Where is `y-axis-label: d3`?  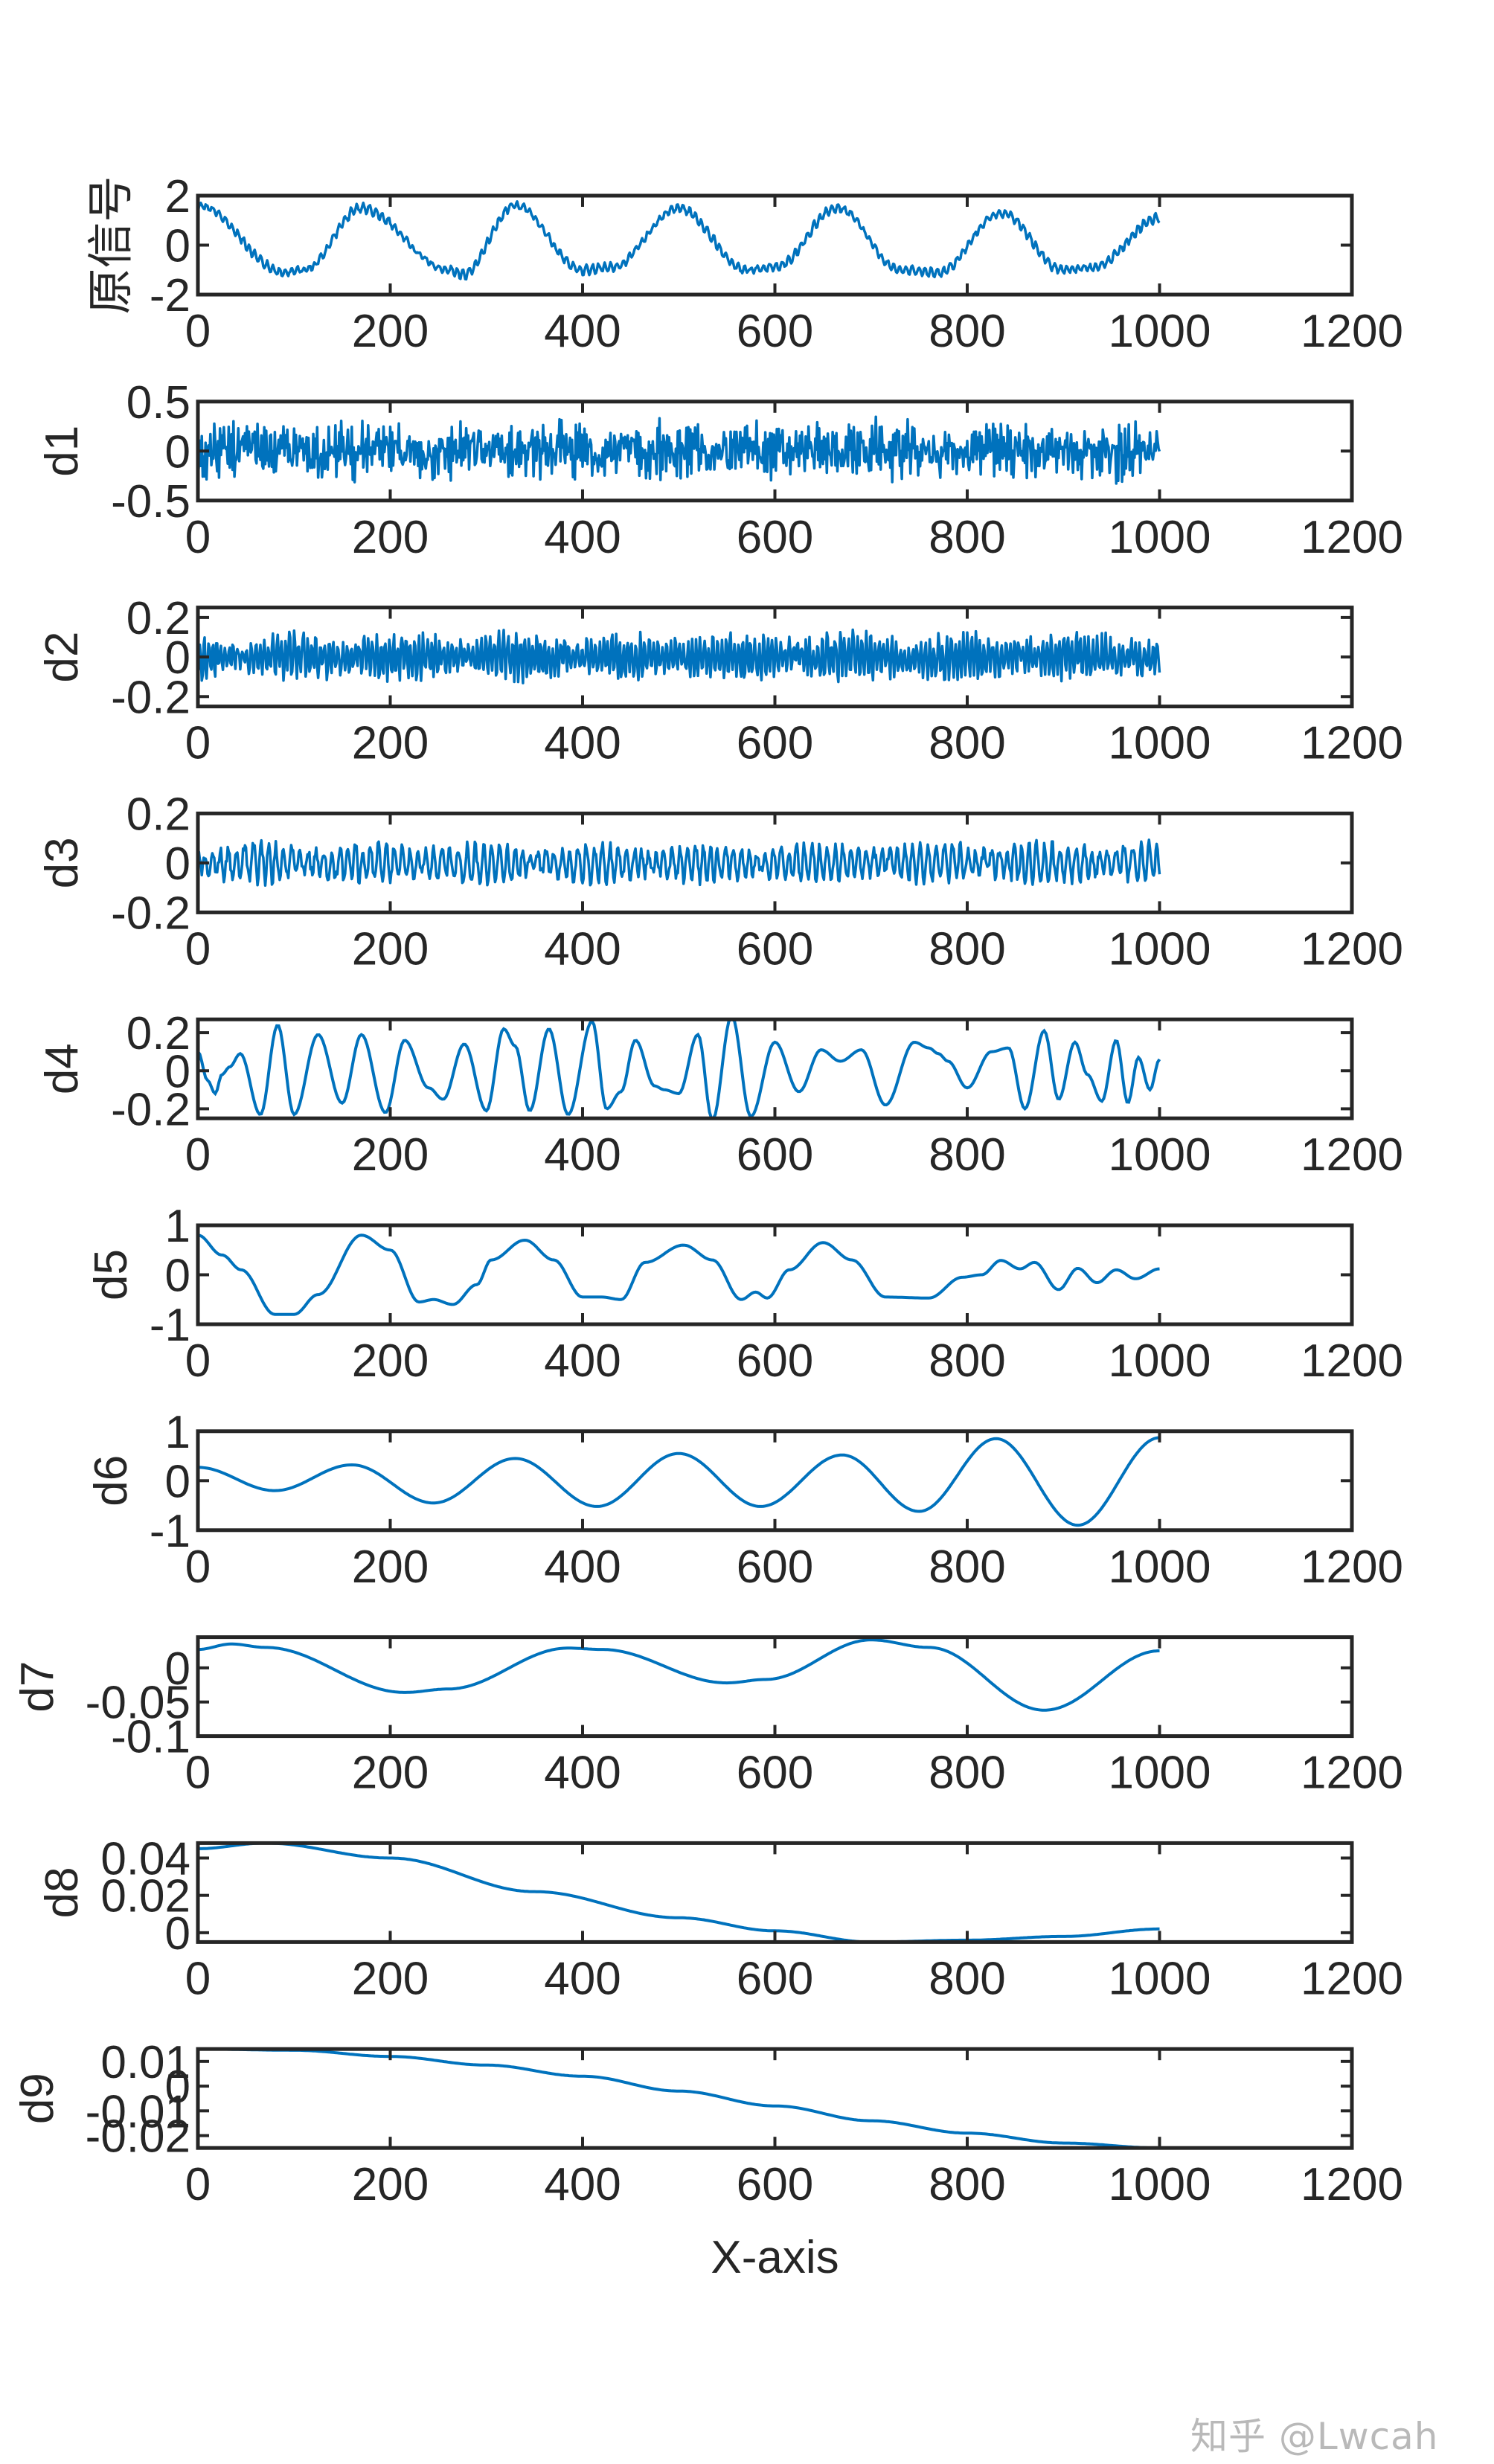 y-axis-label: d3 is located at coordinates (62, 862).